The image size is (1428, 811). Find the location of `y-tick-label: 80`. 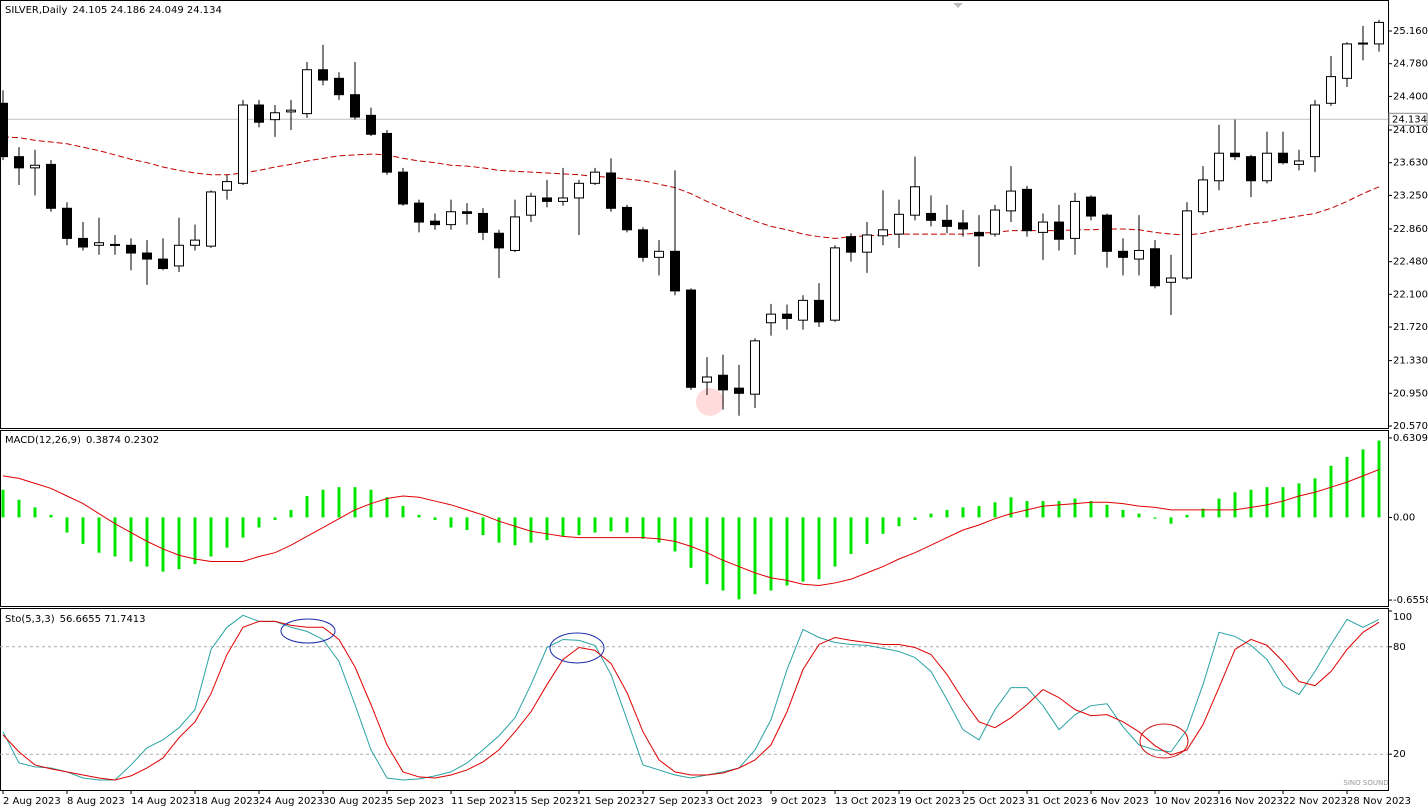

y-tick-label: 80 is located at coordinates (1399, 647).